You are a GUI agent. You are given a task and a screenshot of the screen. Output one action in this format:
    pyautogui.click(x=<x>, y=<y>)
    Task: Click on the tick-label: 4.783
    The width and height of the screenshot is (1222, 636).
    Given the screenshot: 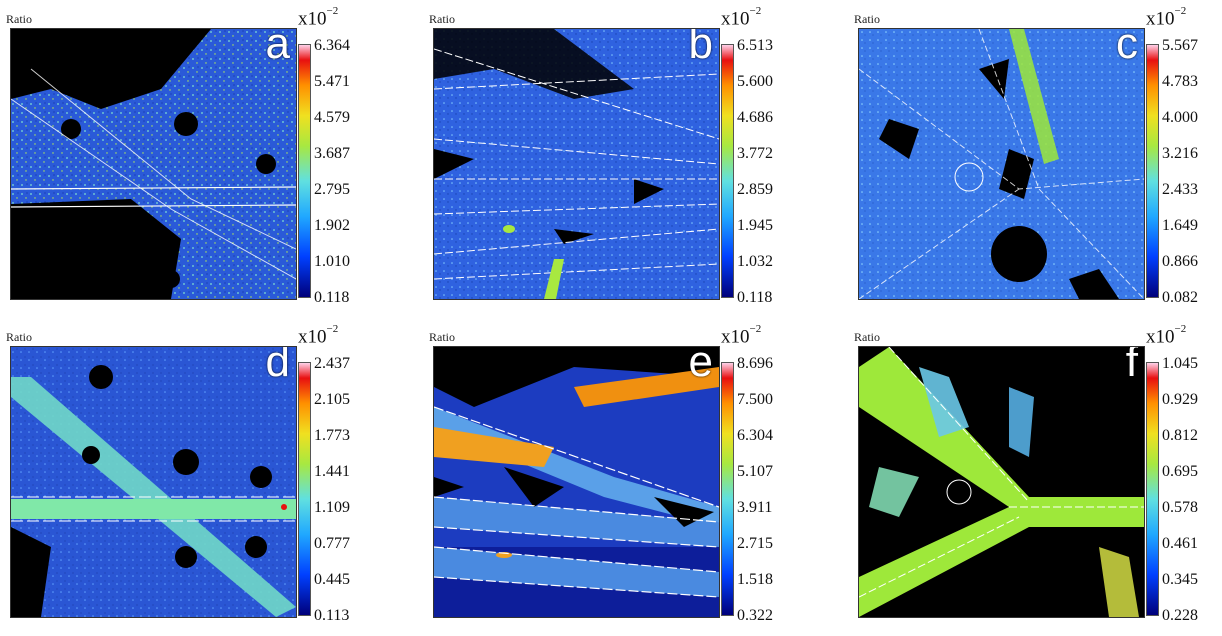 What is the action you would take?
    pyautogui.click(x=1180, y=81)
    